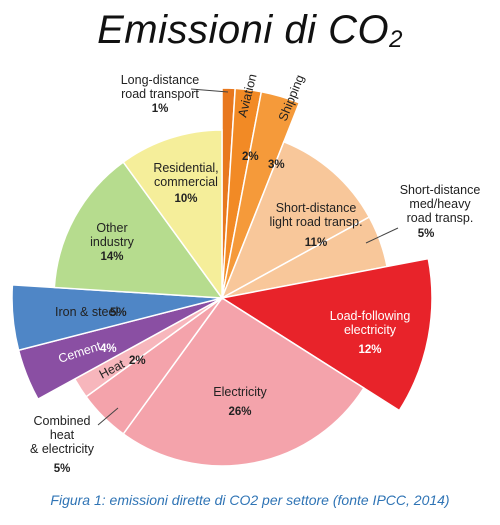 This screenshot has width=500, height=525. Describe the element at coordinates (62, 469) in the screenshot. I see `value-combined-heat-electricity: 5%` at that location.